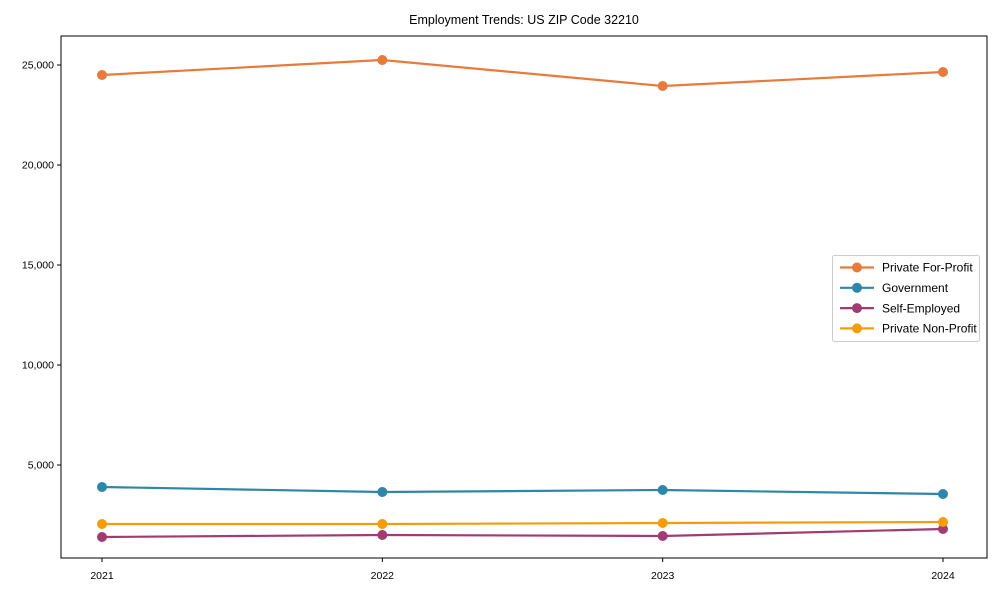  Describe the element at coordinates (927, 268) in the screenshot. I see `legend-item-label: Private For-Profit` at that location.